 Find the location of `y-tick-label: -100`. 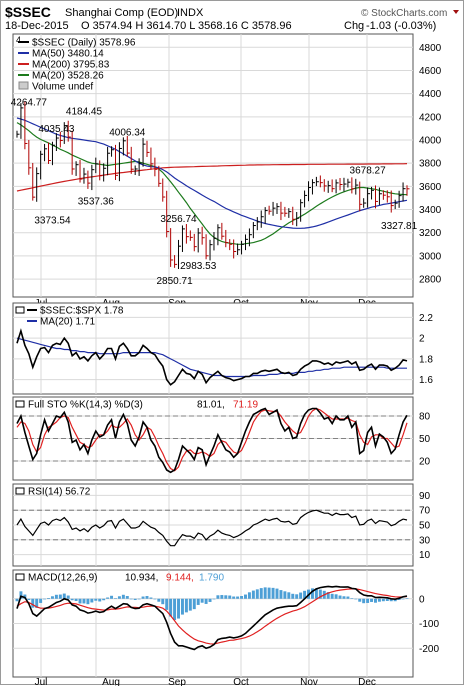

y-tick-label: -100 is located at coordinates (429, 624).